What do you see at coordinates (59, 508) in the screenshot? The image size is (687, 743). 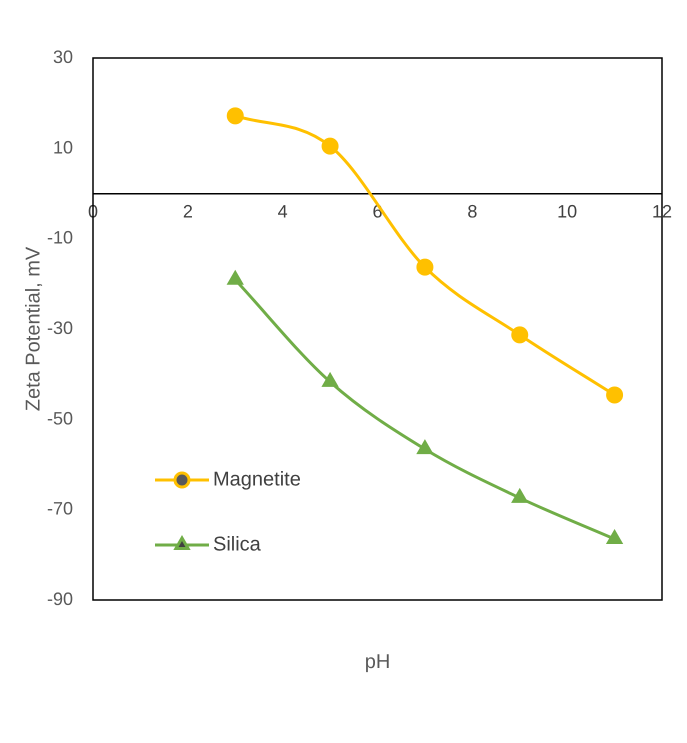 I see `y-tick-label: -70` at bounding box center [59, 508].